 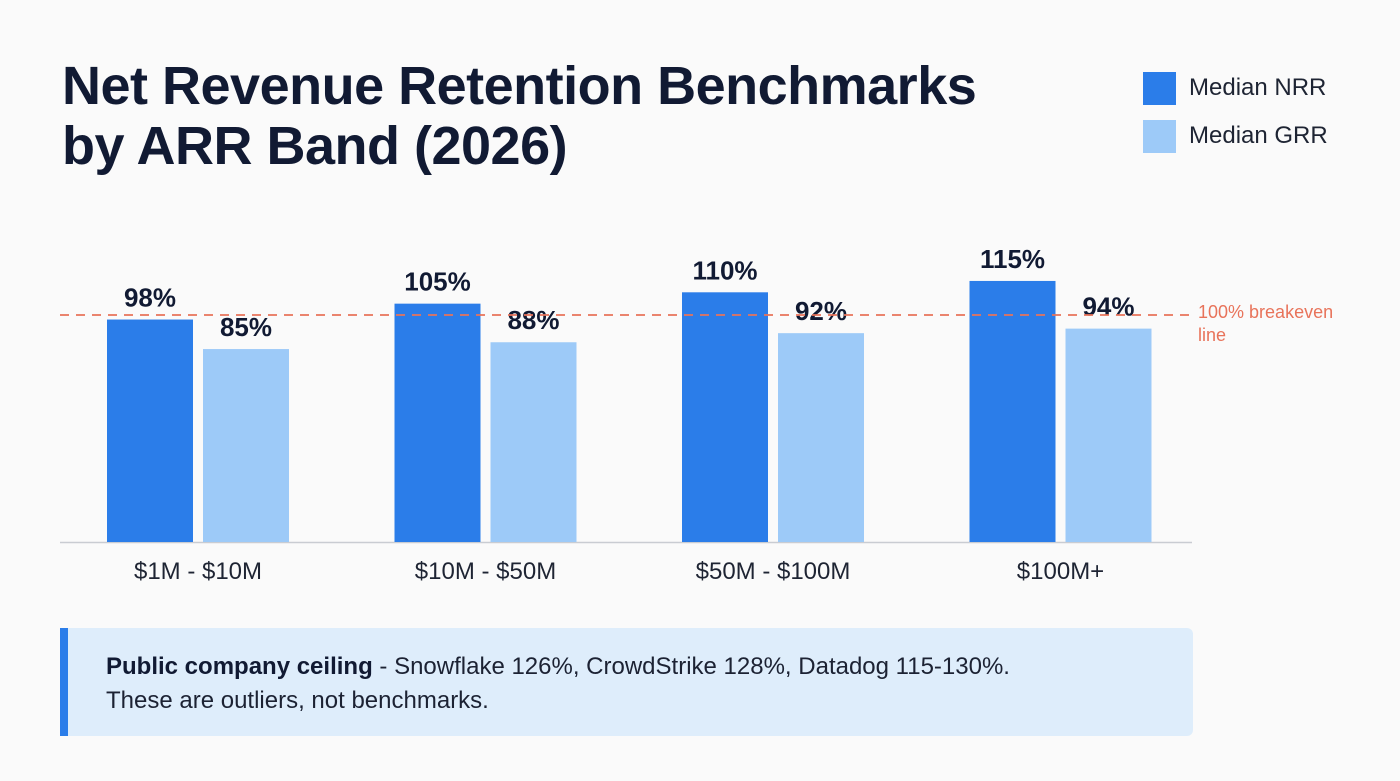 What do you see at coordinates (821, 311) in the screenshot?
I see `data-label-grr-2: 92%` at bounding box center [821, 311].